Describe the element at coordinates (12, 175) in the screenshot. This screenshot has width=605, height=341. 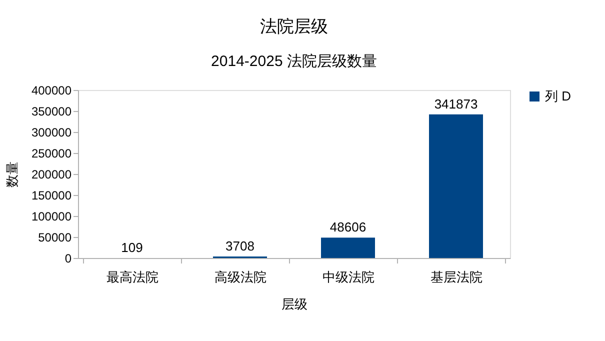
I see `y-axis-title: 数量` at that location.